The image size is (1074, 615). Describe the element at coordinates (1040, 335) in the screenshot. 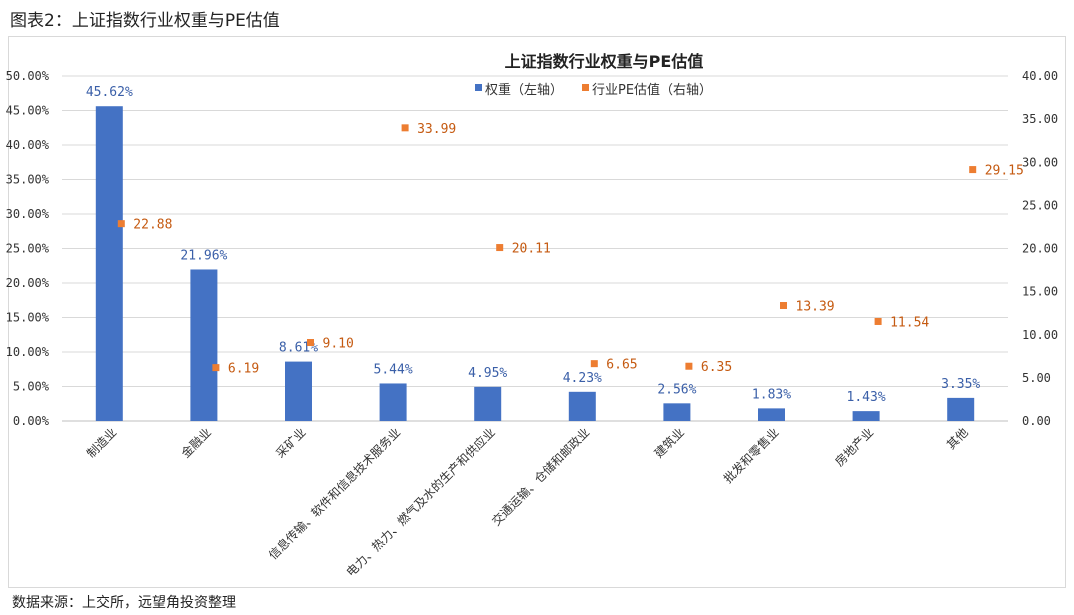

I see `y-right-tick-label: 10.00` at that location.